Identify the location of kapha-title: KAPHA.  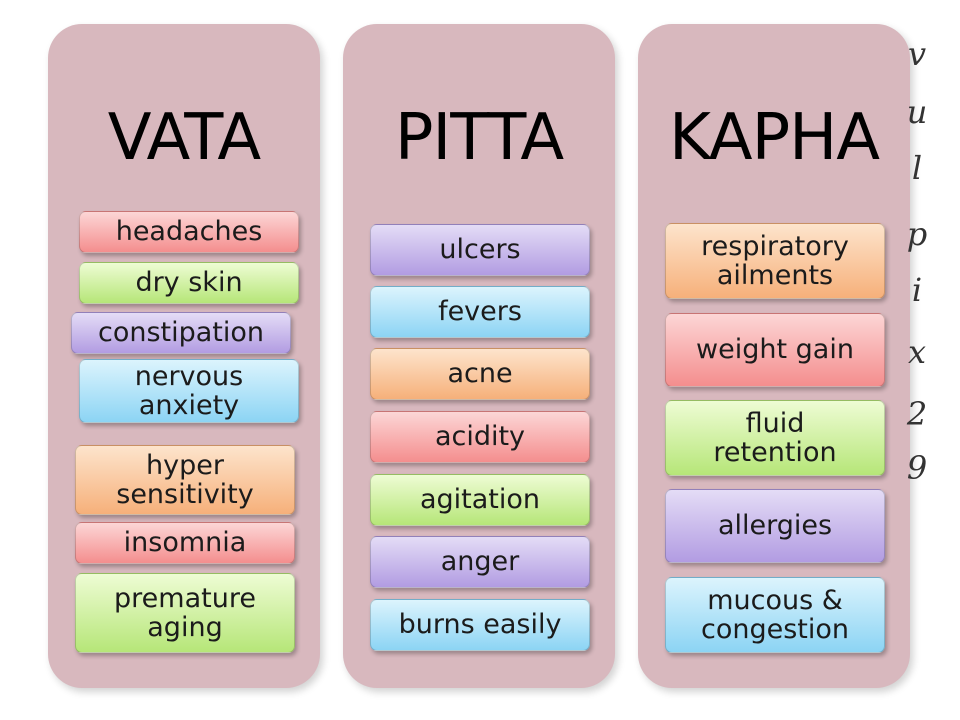
(774, 138).